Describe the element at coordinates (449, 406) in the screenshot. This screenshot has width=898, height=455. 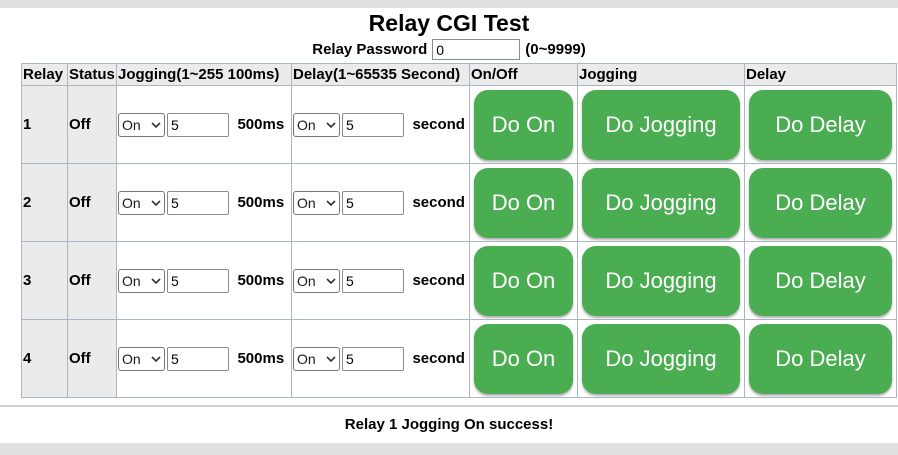
I see `divider` at that location.